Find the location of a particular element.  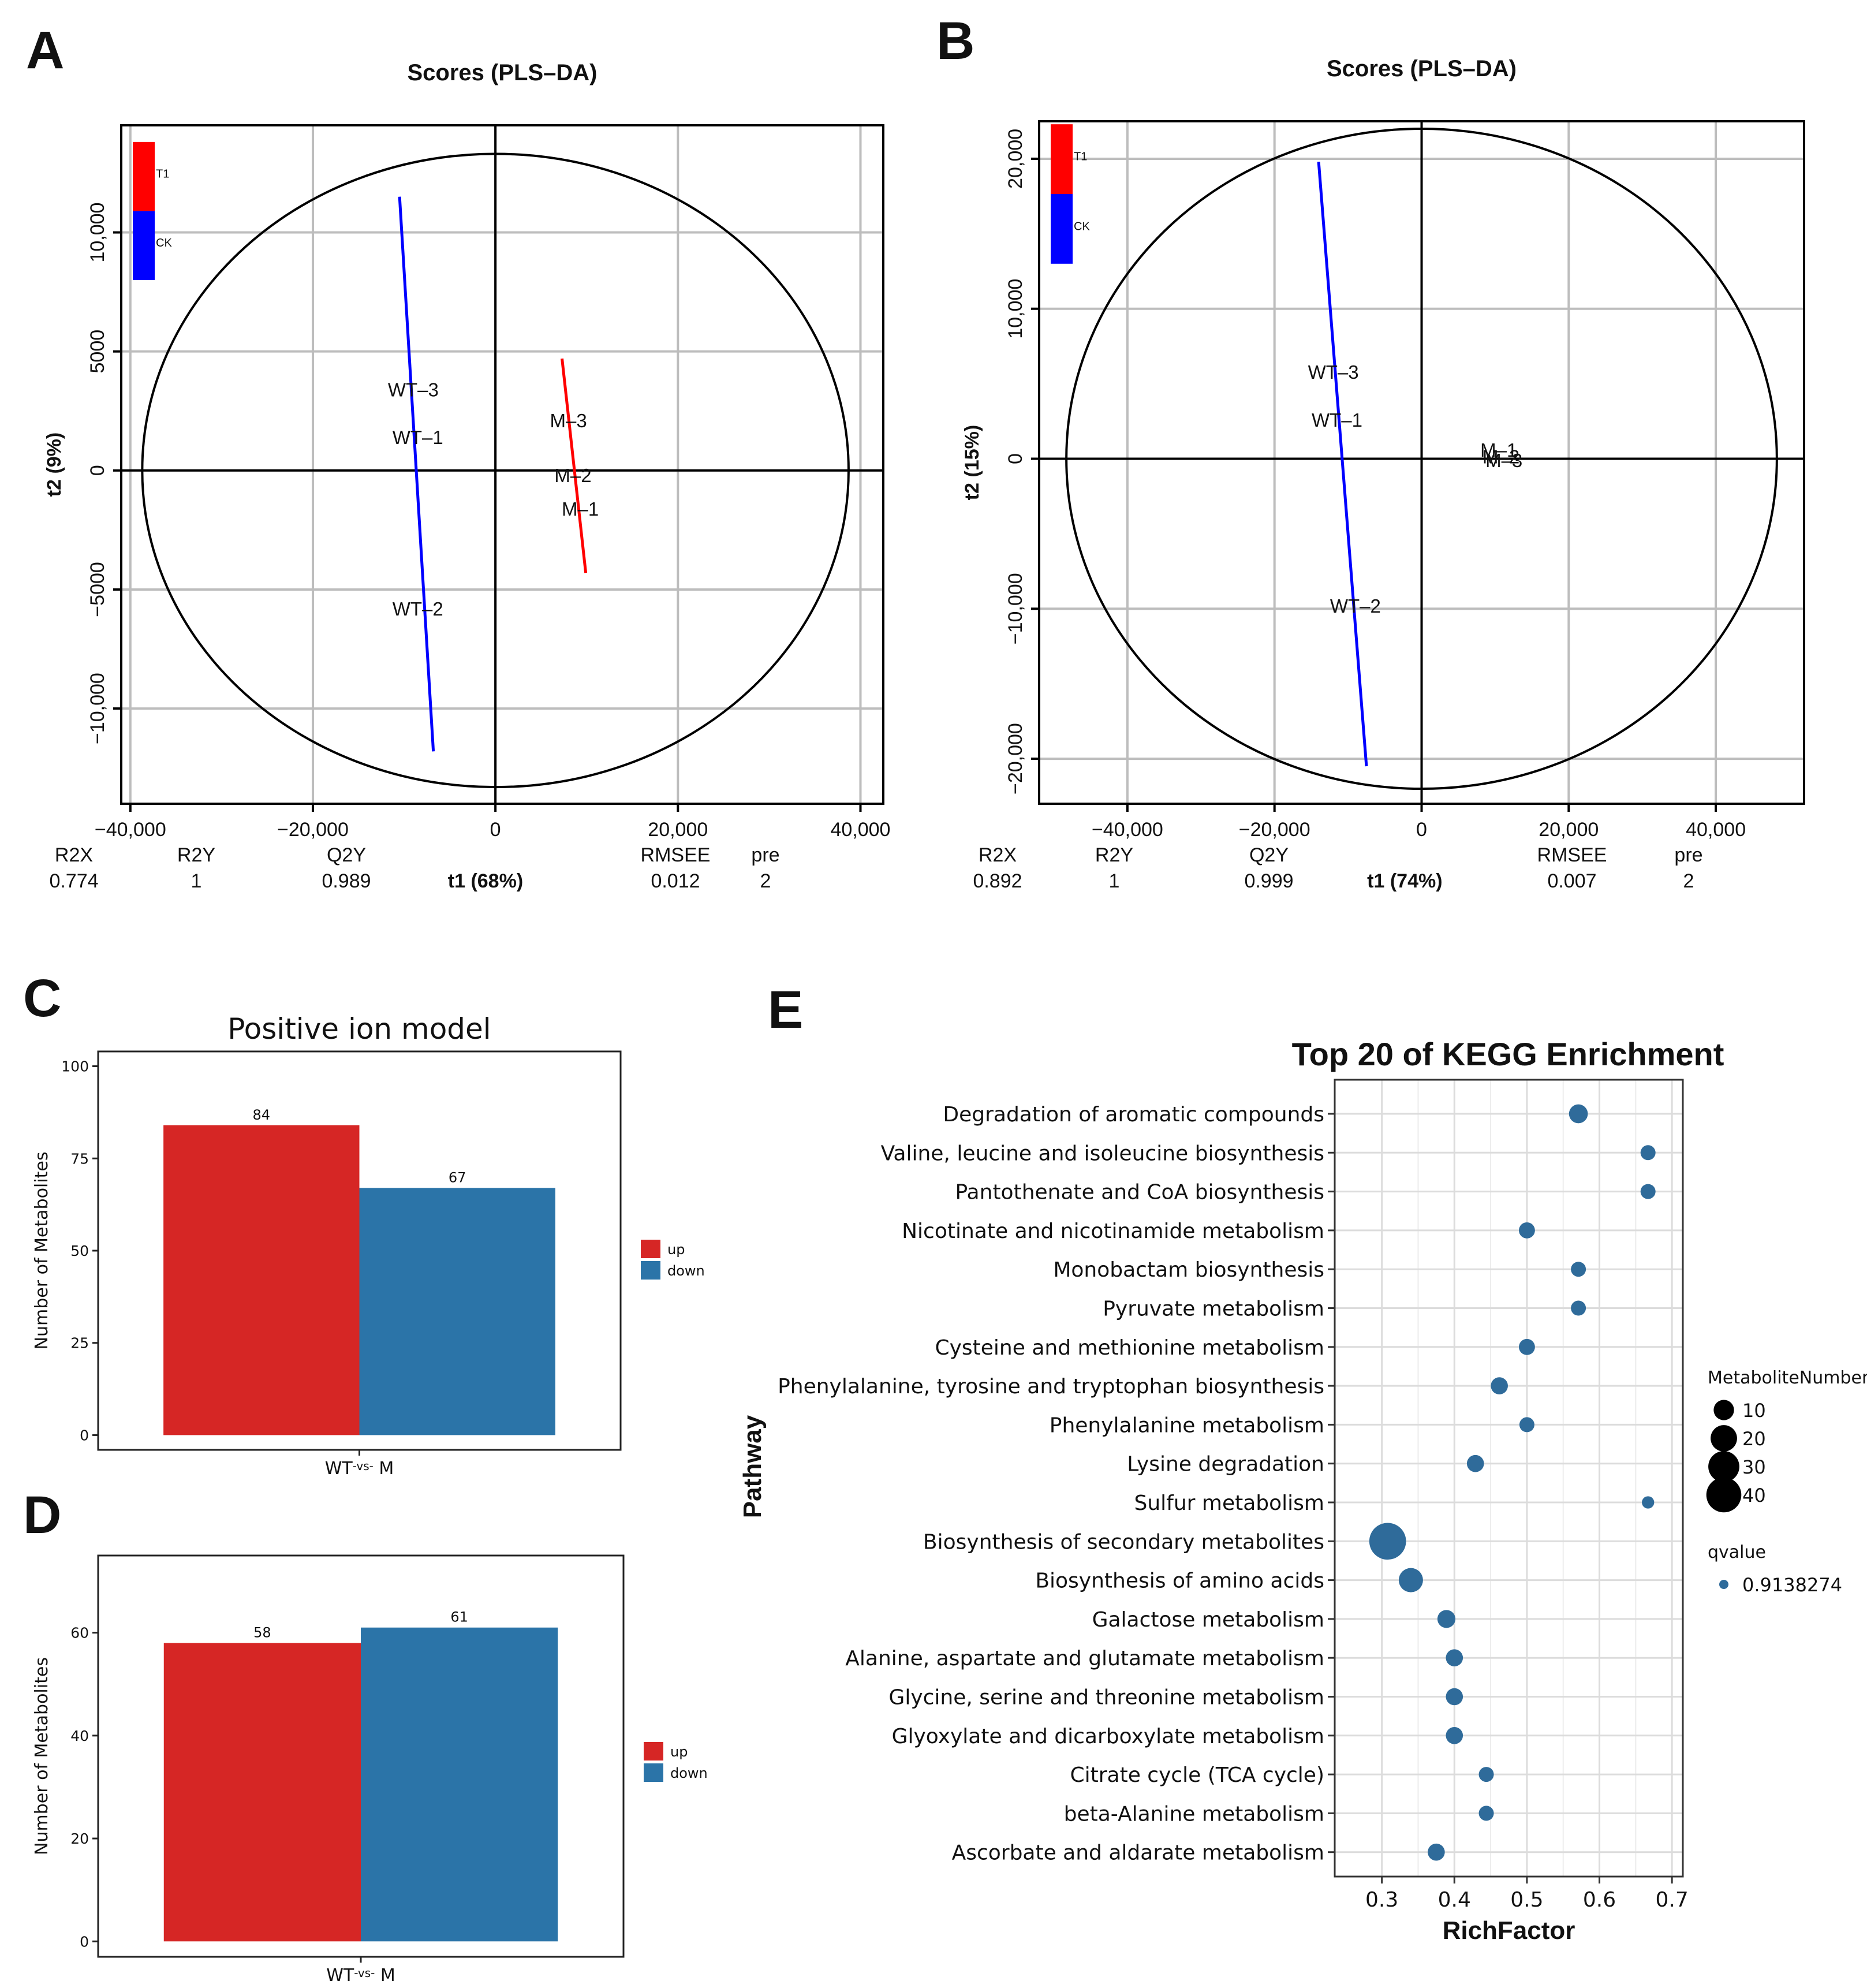

pathway-label: Sulfur metabolism is located at coordinates (1229, 1503).